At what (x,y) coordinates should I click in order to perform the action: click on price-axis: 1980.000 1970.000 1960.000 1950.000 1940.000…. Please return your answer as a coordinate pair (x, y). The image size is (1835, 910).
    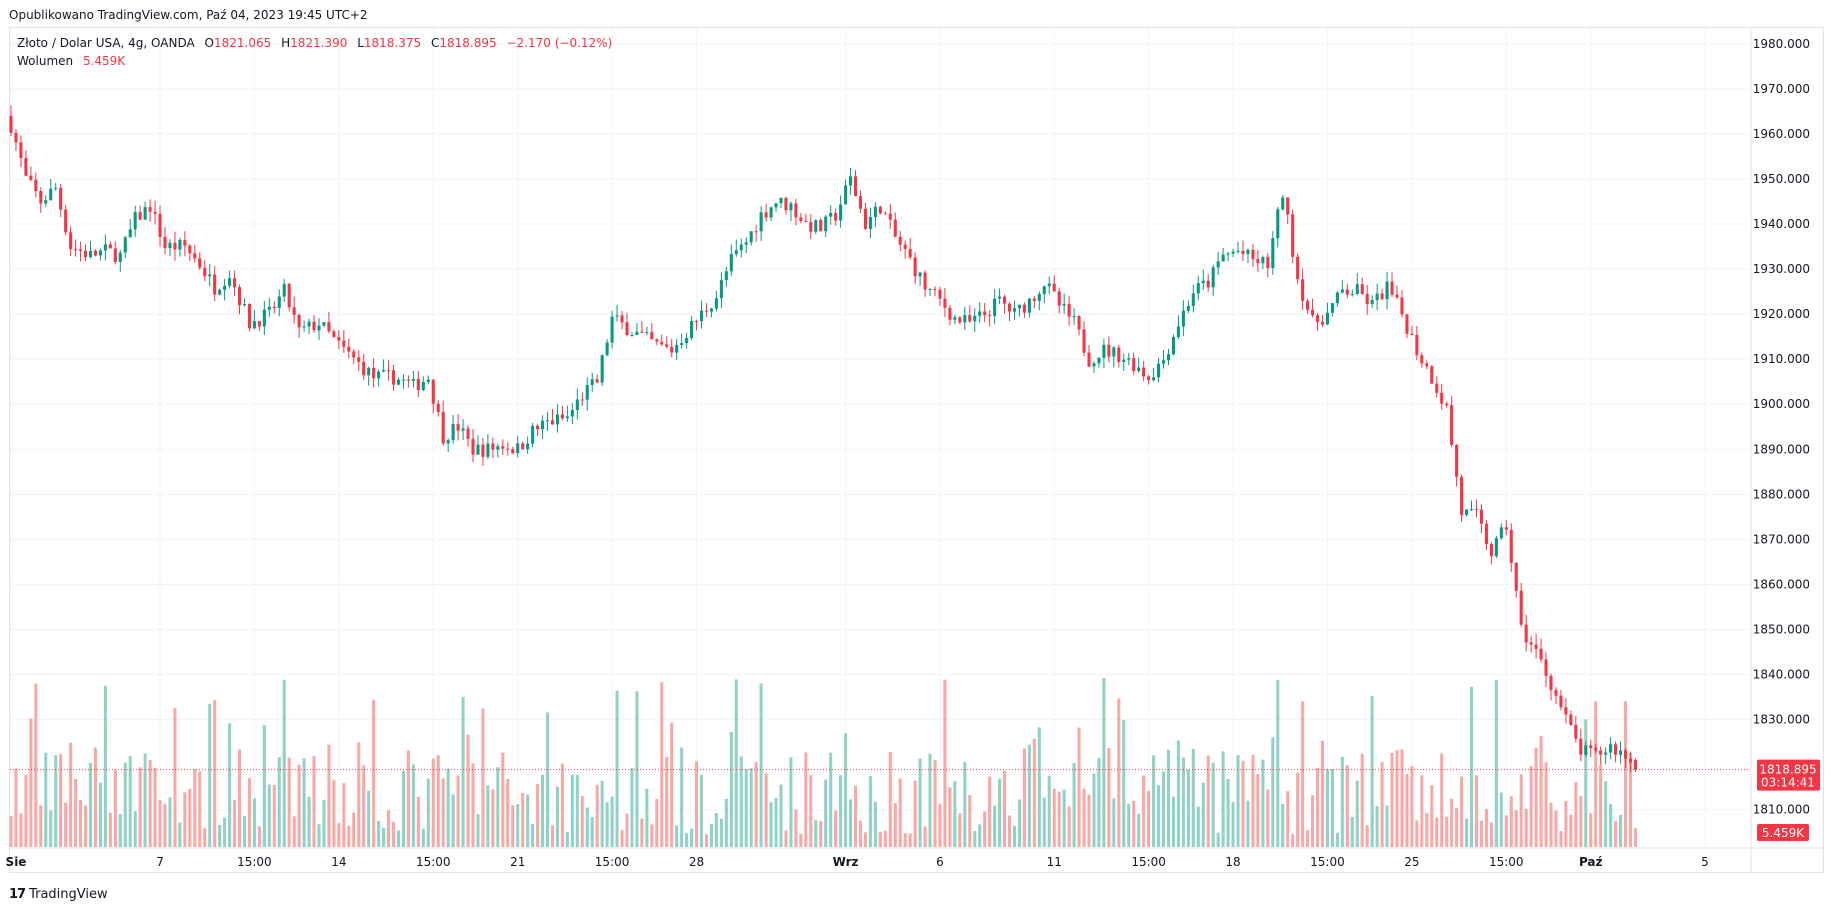
    Looking at the image, I should click on (1781, 427).